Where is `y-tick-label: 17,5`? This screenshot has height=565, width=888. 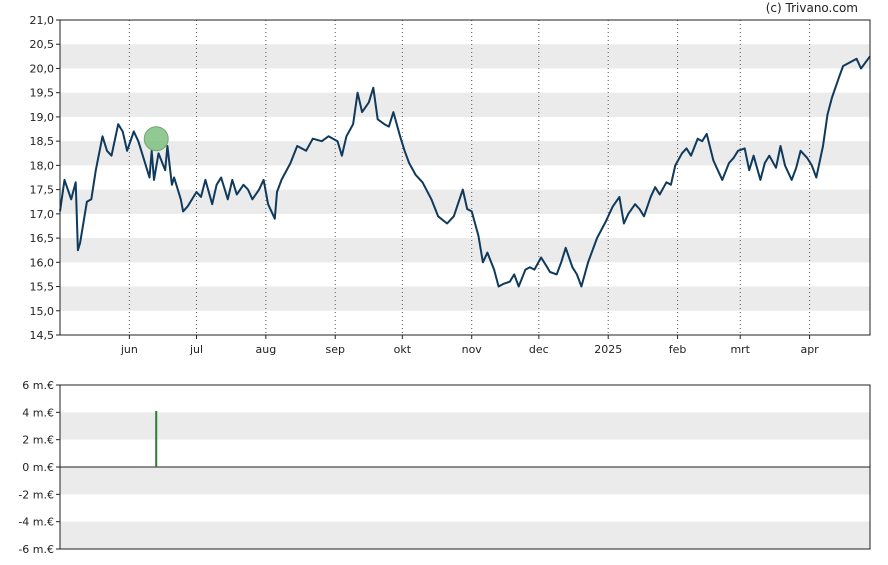 y-tick-label: 17,5 is located at coordinates (42, 190).